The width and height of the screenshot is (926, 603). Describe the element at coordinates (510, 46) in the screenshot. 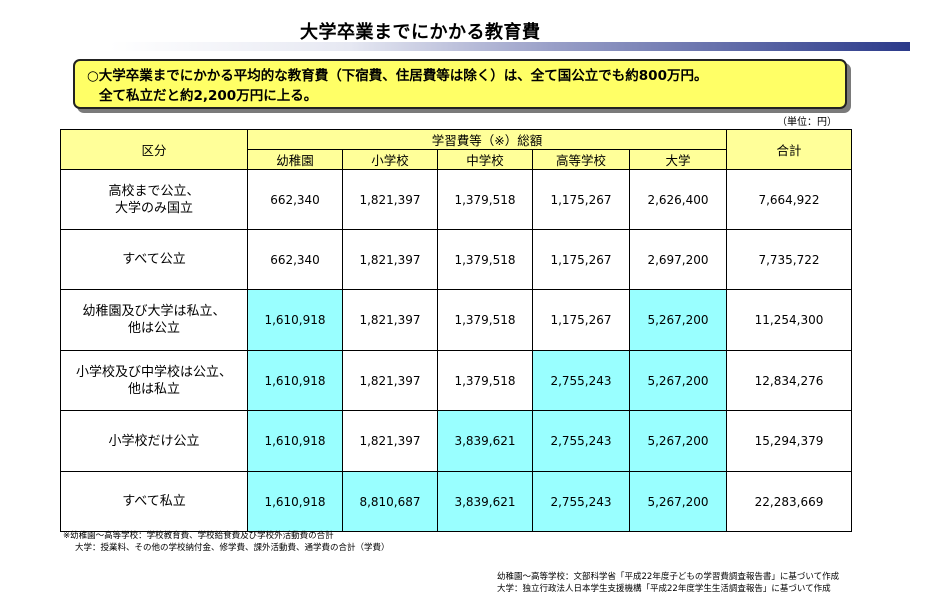

I see `title-underline-bar` at that location.